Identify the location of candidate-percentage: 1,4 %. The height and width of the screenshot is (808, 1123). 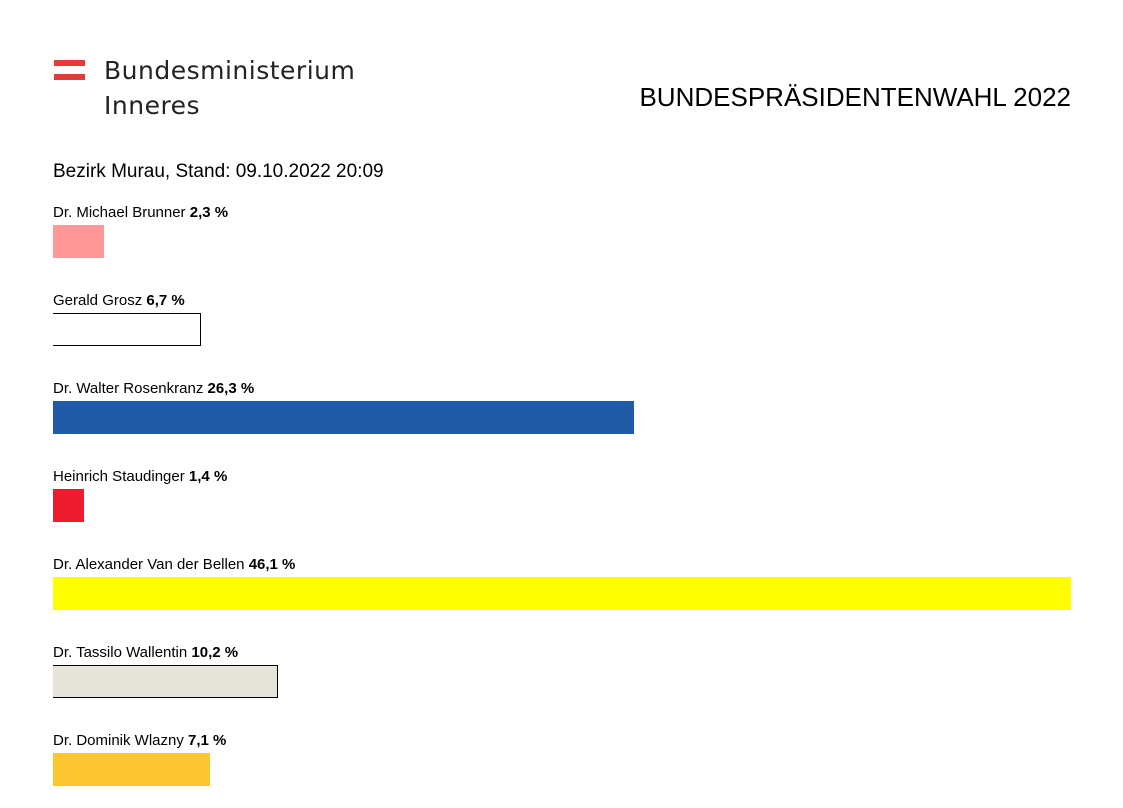
(208, 476).